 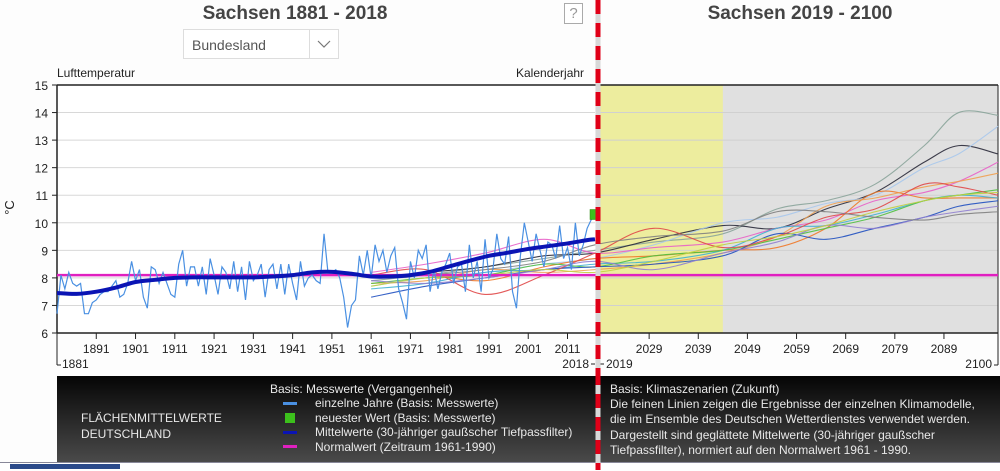 What do you see at coordinates (845, 349) in the screenshot?
I see `x-tick-label: 2069` at bounding box center [845, 349].